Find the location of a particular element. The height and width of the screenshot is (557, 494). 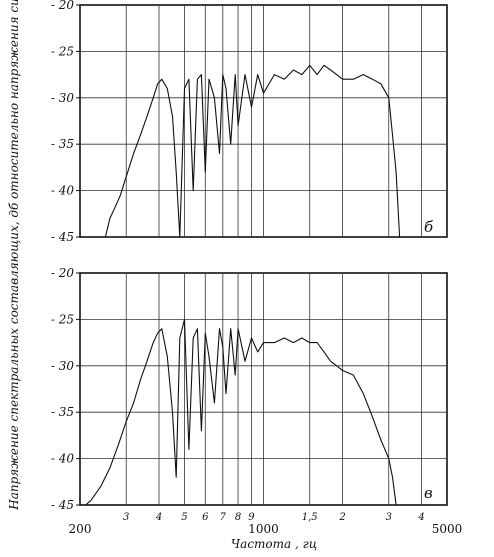

x-tick-label-minor: 8 is located at coordinates (238, 517).